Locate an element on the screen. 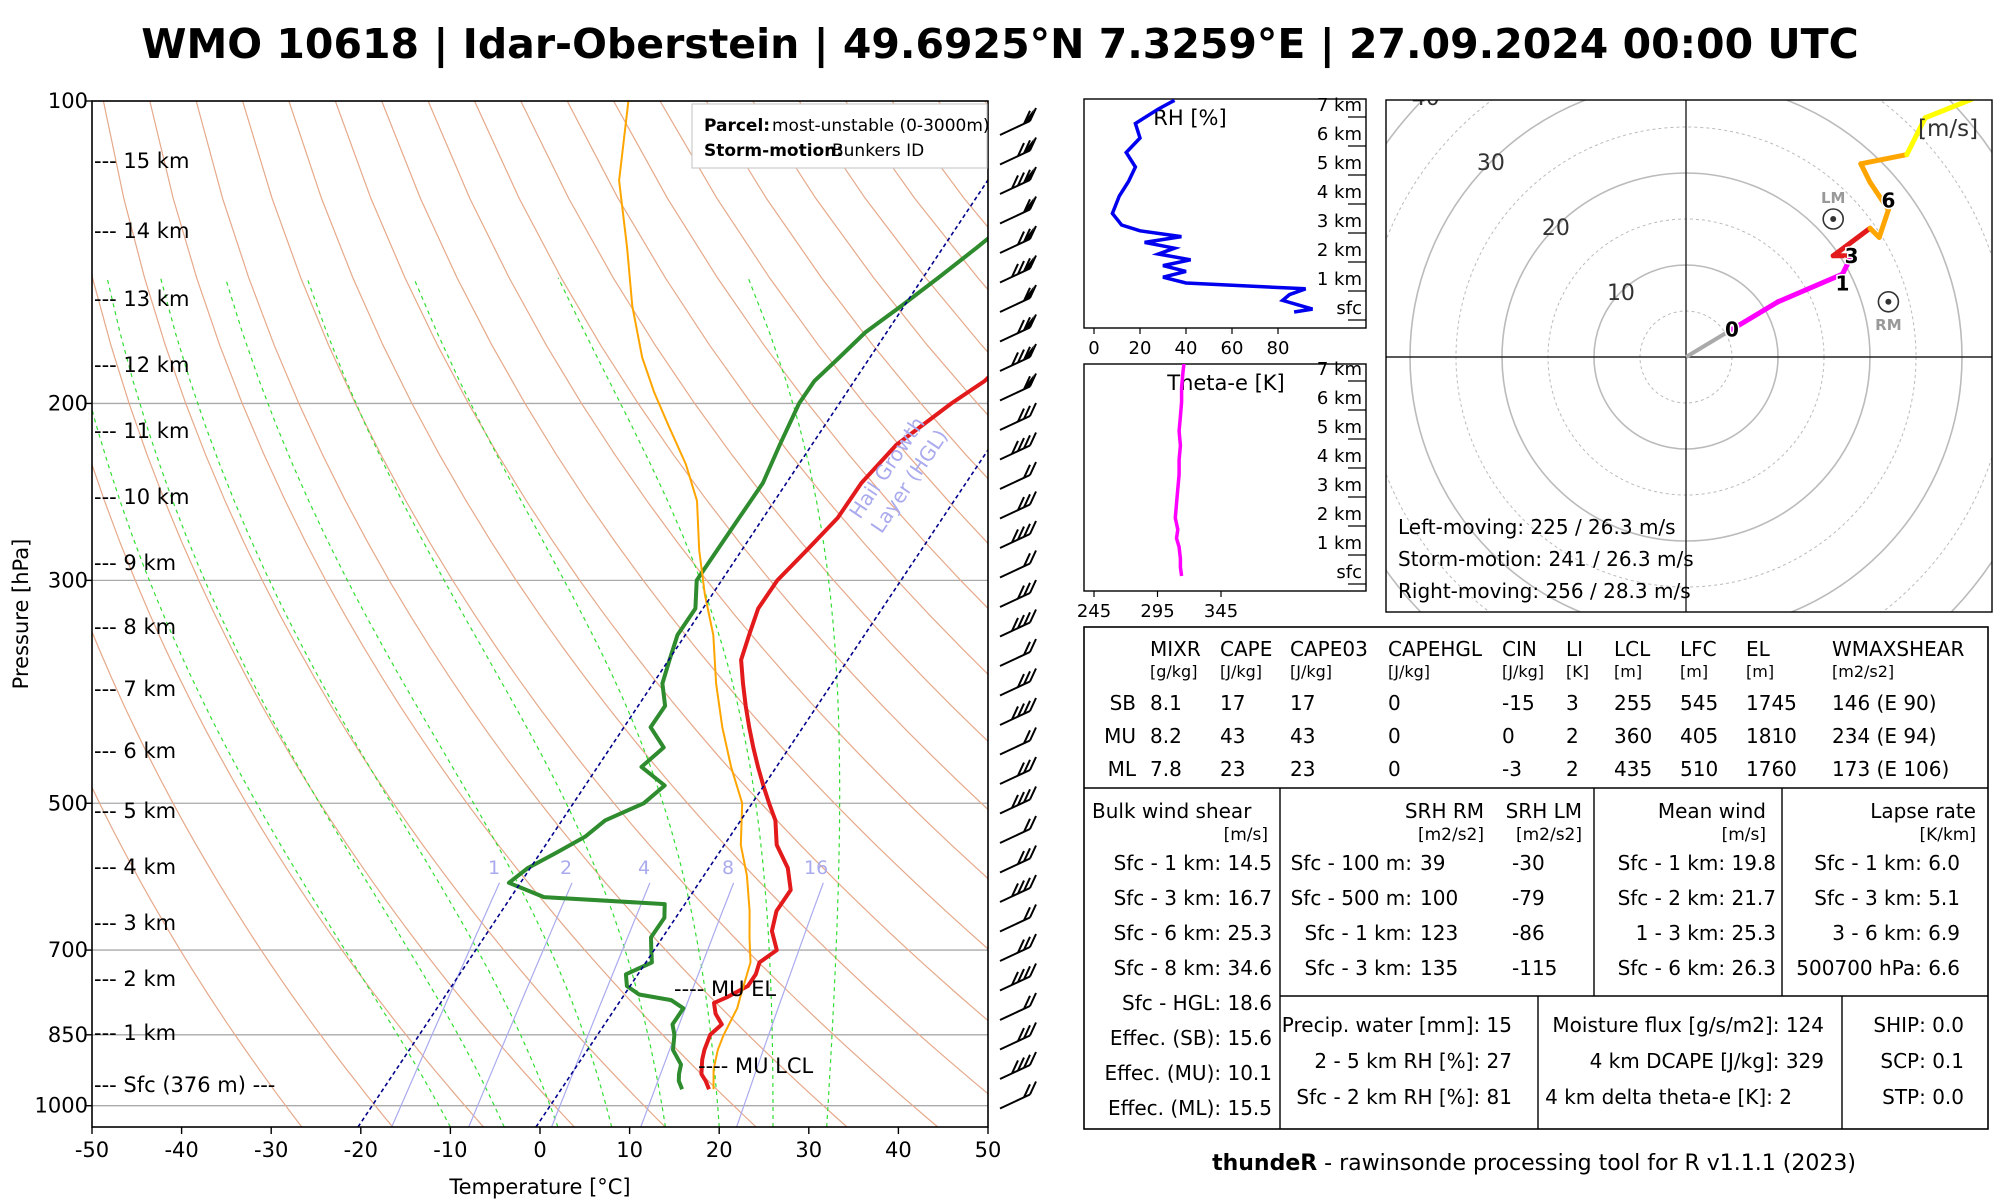 This screenshot has height=1200, width=2000. rh-x-tick-label: 0 is located at coordinates (1093, 348).